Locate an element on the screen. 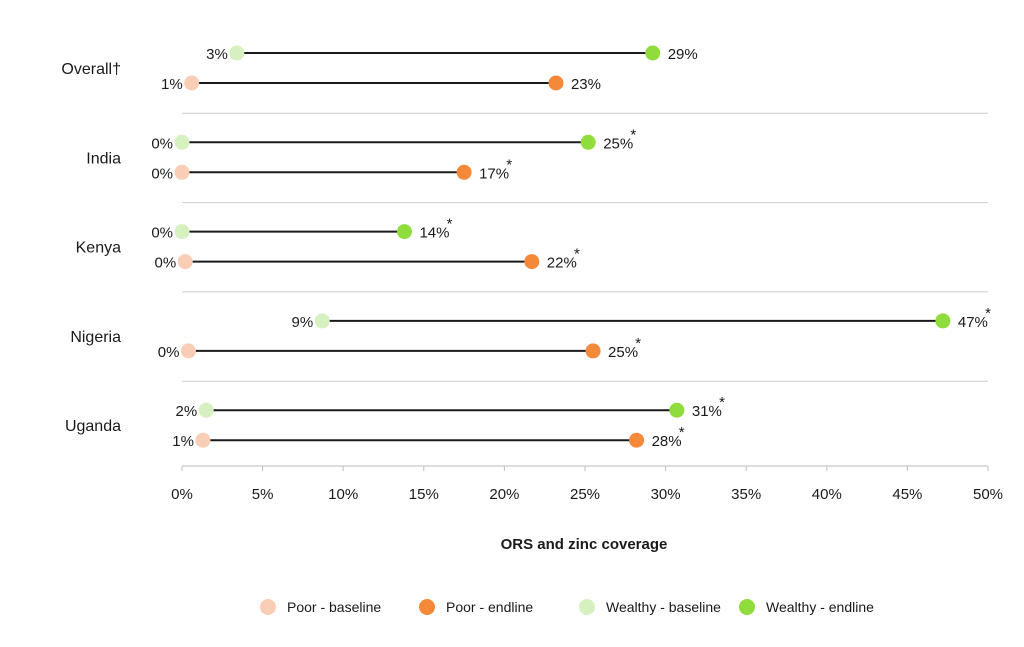 This screenshot has width=1024, height=647. endline-value-label: 31% is located at coordinates (707, 411).